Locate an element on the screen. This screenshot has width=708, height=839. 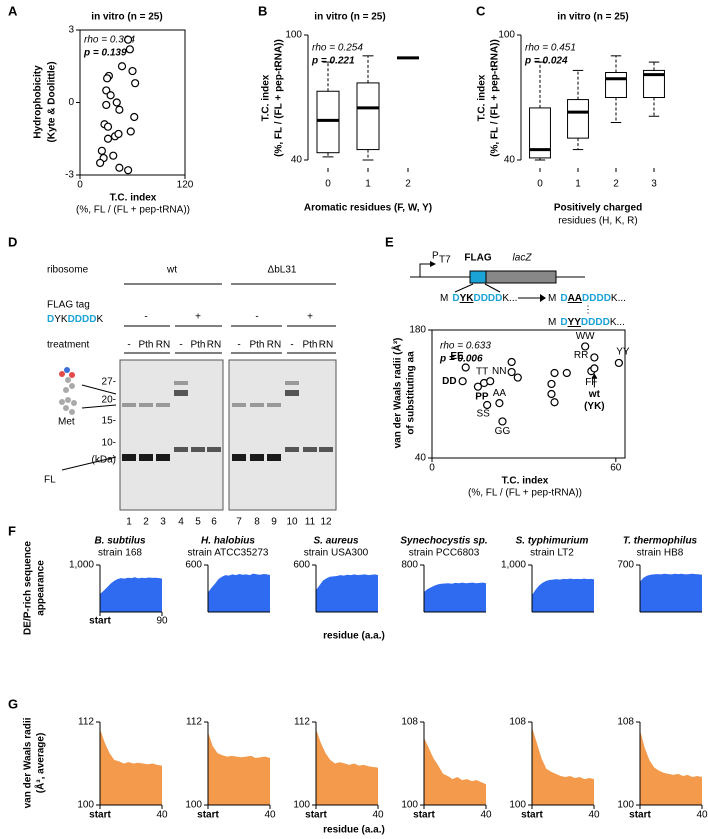
chart-subtitle: strain HB8 is located at coordinates (660, 553).